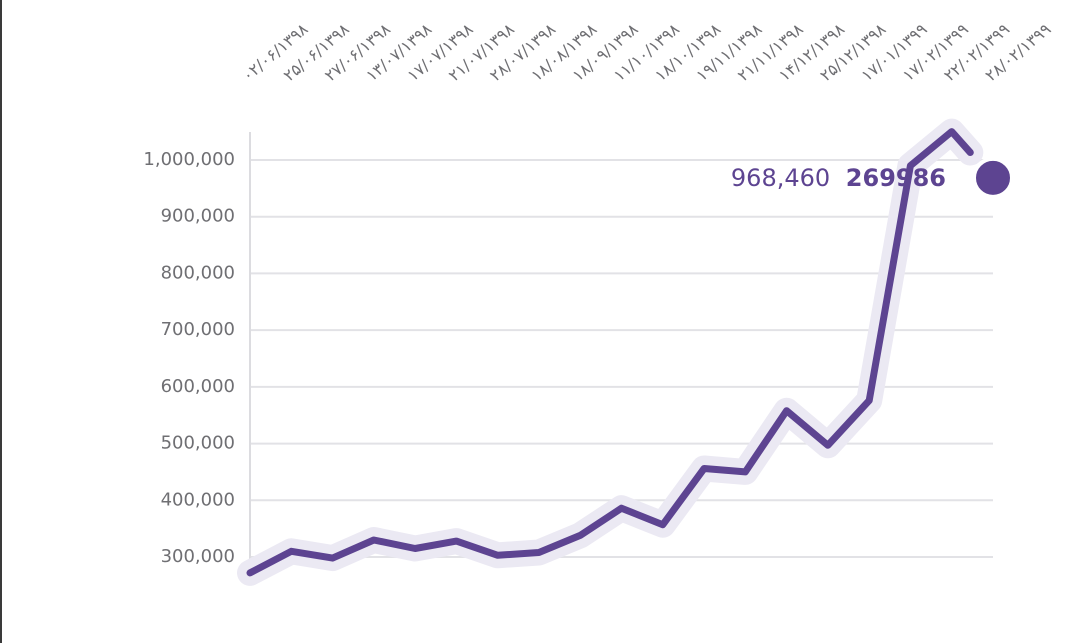 The height and width of the screenshot is (643, 1080). I want to click on y-tick-label: 800,000, so click(198, 272).